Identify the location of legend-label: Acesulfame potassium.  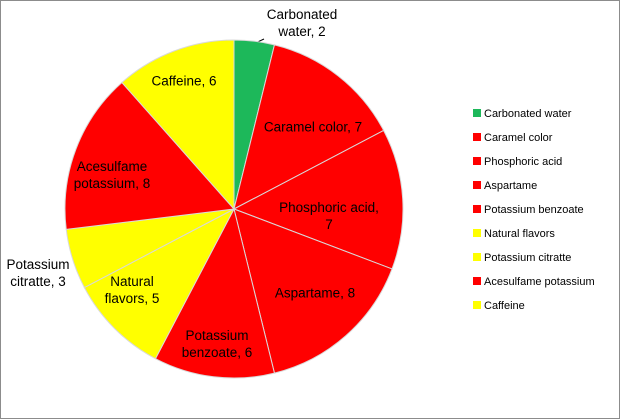
(539, 282).